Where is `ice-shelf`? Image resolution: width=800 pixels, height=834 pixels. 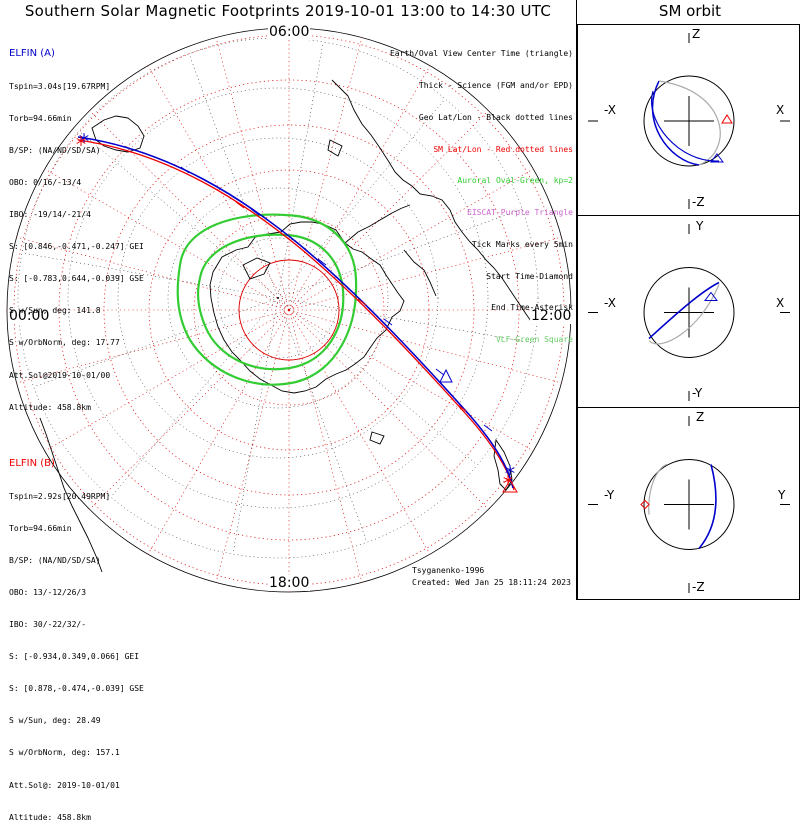
ice-shelf is located at coordinates (256, 268).